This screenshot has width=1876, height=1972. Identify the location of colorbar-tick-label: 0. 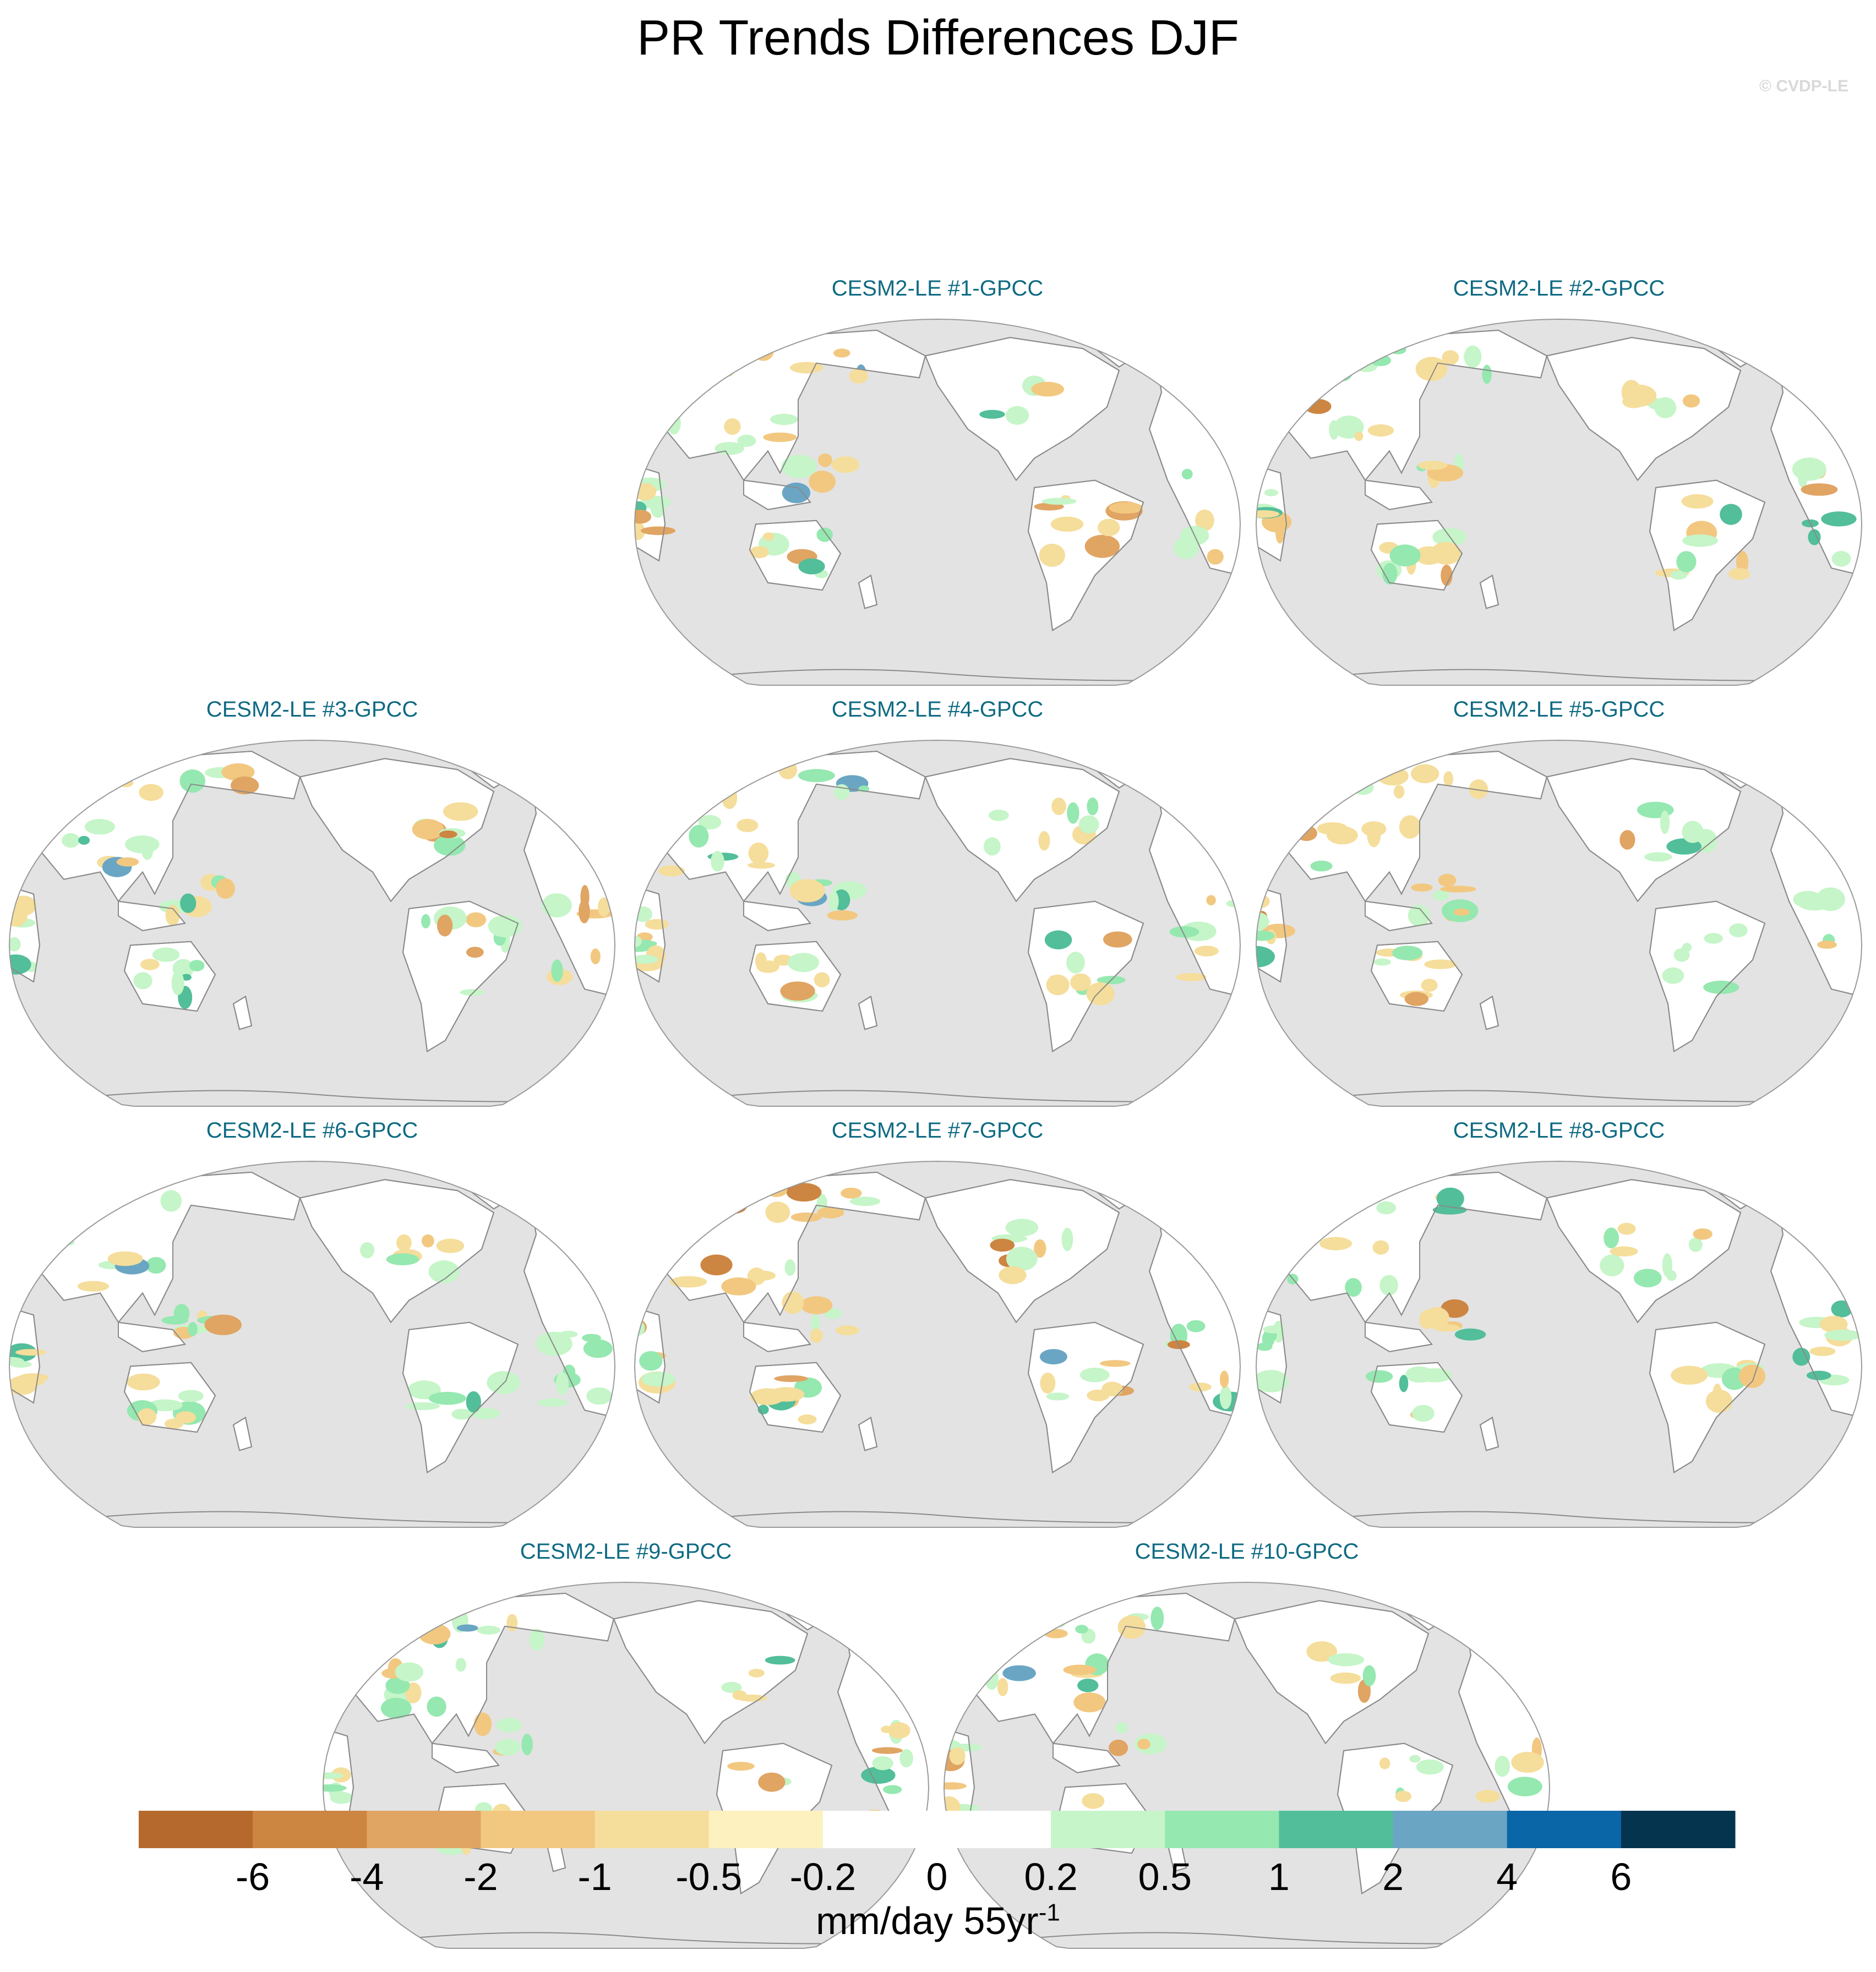
(937, 1877).